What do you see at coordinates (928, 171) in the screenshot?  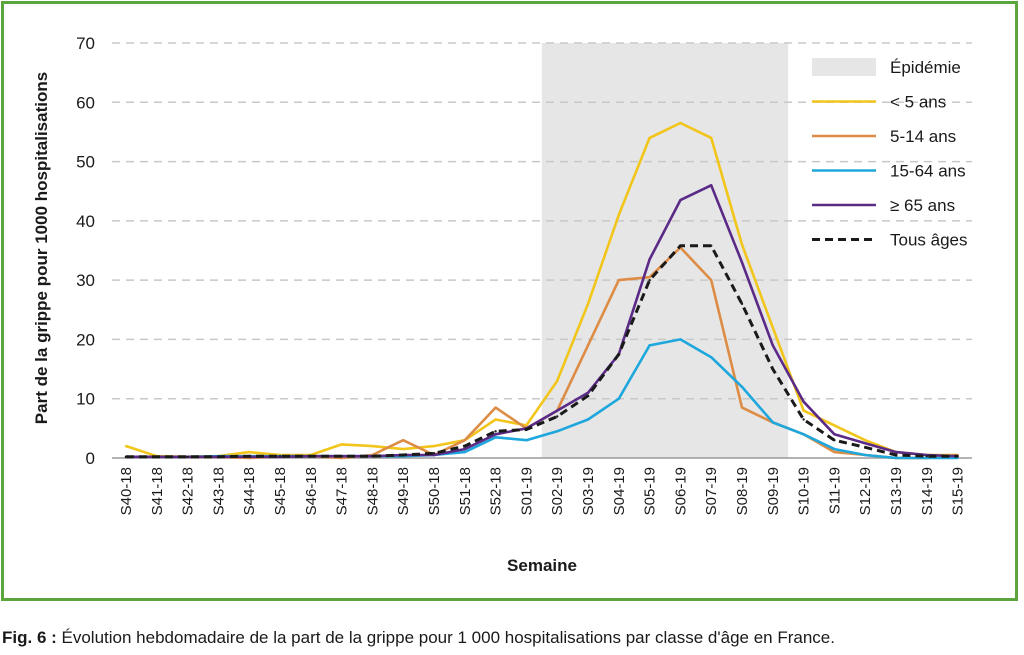 I see `legend-label: 15-64 ans` at bounding box center [928, 171].